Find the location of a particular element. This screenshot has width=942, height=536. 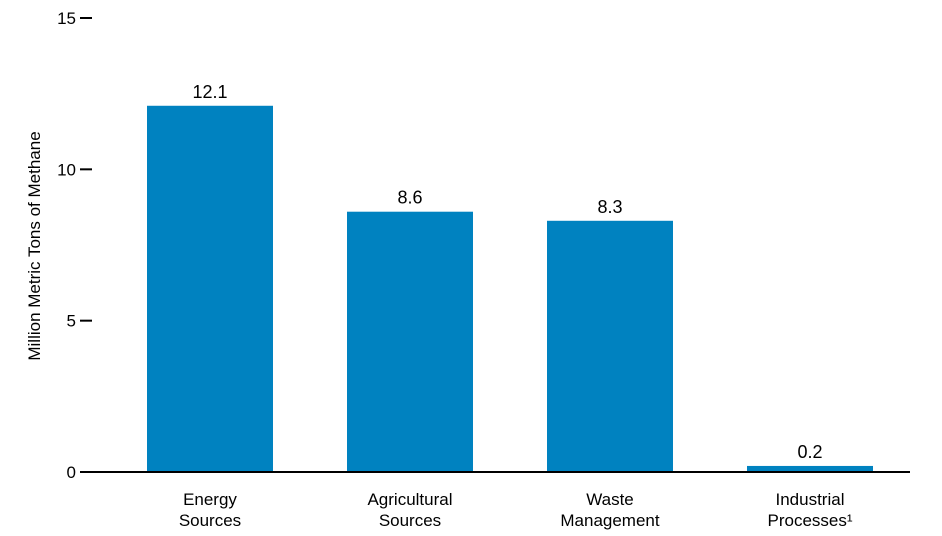

y-axis-title: Million Metric Tons of Methane is located at coordinates (34, 245).